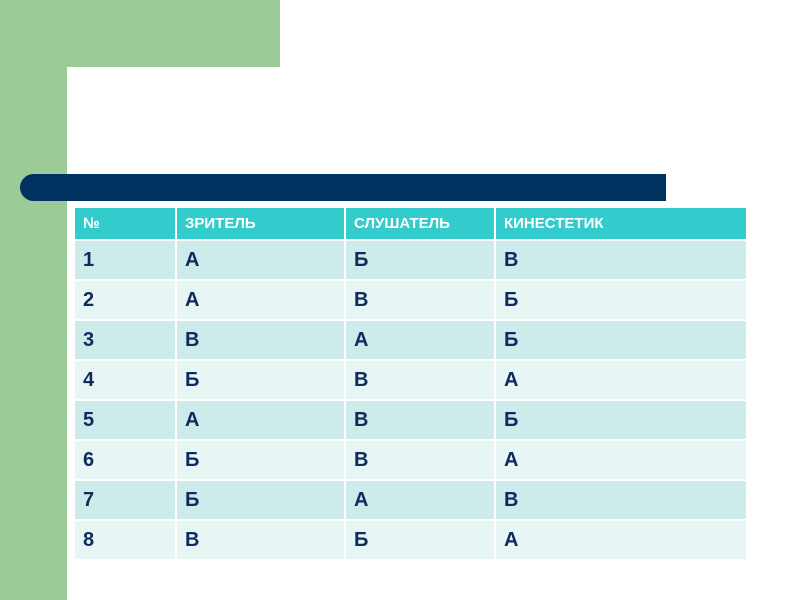 This screenshot has width=800, height=600. I want to click on green-left-strip, so click(33, 300).